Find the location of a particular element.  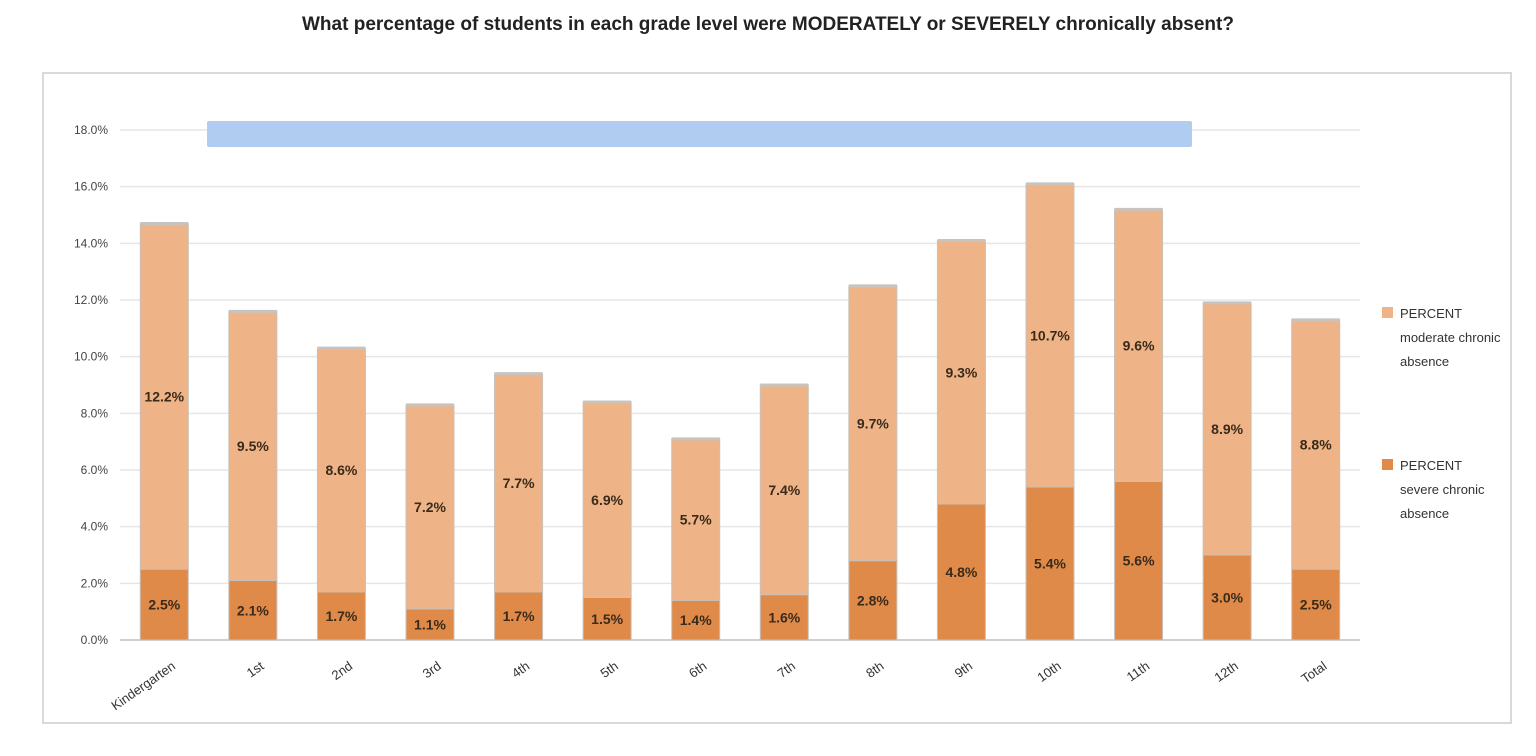

data-label-severe: 2.8% is located at coordinates (873, 600).